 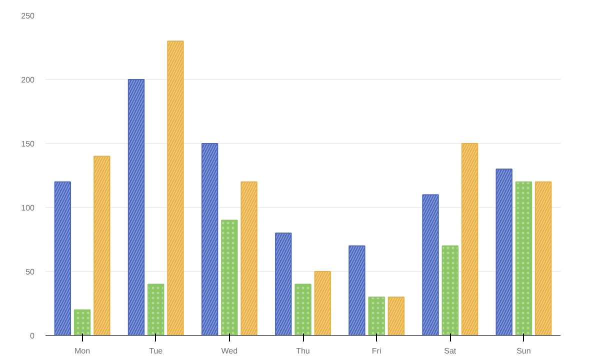 I want to click on x-tick-label: Thu, so click(x=303, y=351).